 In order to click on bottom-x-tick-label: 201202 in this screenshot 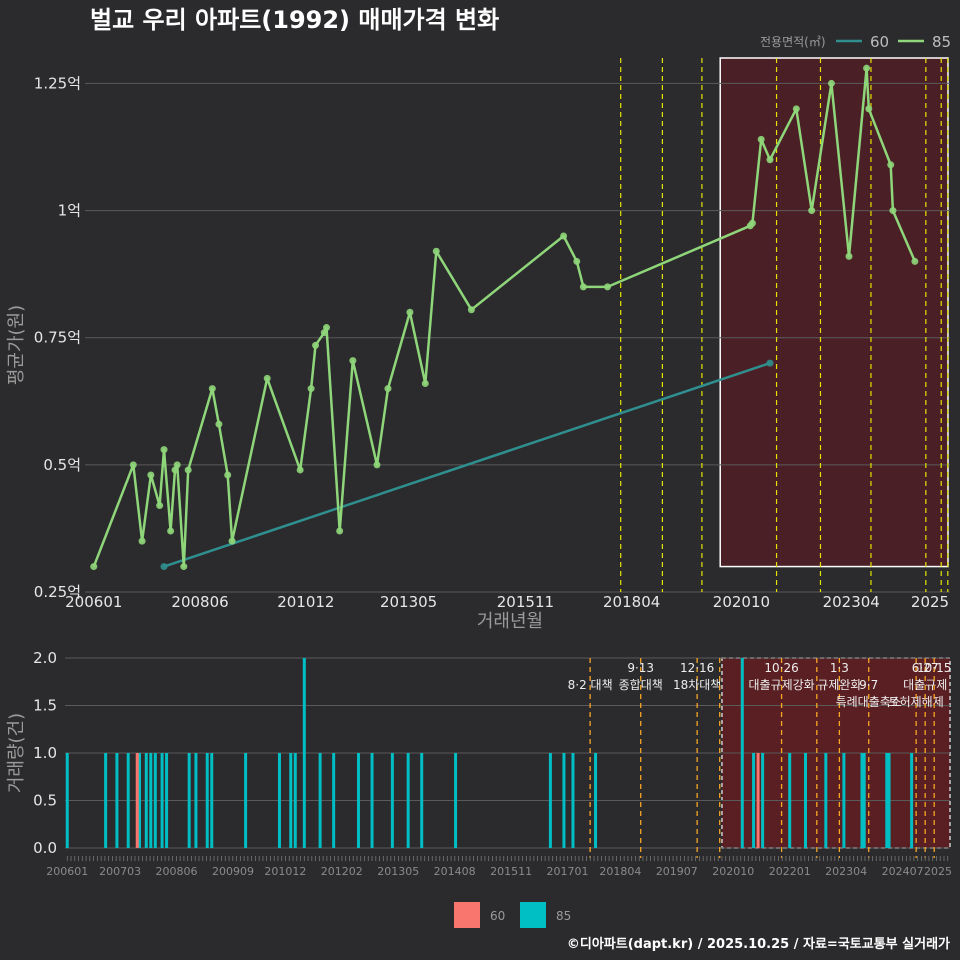, I will do `click(342, 871)`.